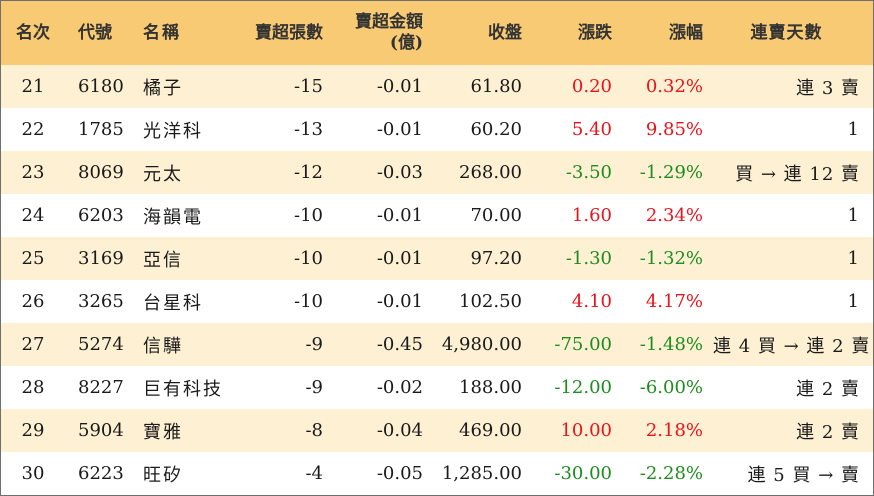  I want to click on header-change-pct: 漲幅, so click(686, 32).